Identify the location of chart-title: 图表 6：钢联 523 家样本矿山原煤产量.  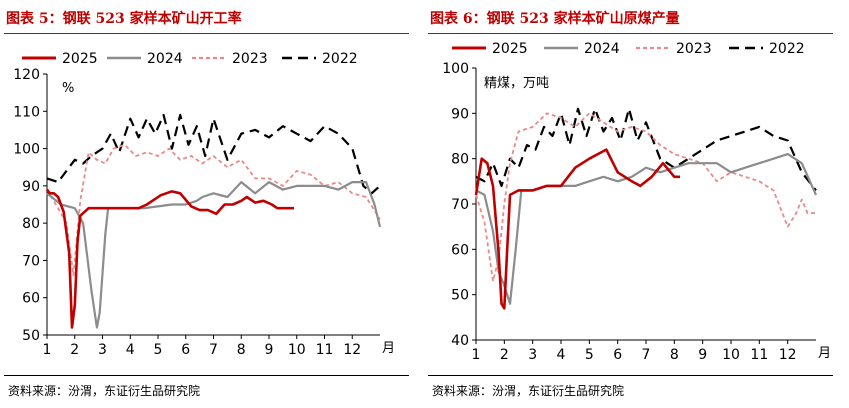
(555, 19).